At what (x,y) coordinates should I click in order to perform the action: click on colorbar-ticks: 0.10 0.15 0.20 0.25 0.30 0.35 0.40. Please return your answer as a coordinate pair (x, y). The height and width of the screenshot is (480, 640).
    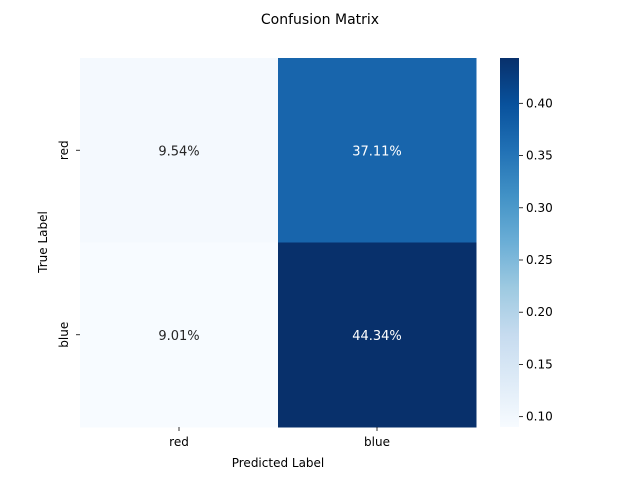
    Looking at the image, I should click on (536, 260).